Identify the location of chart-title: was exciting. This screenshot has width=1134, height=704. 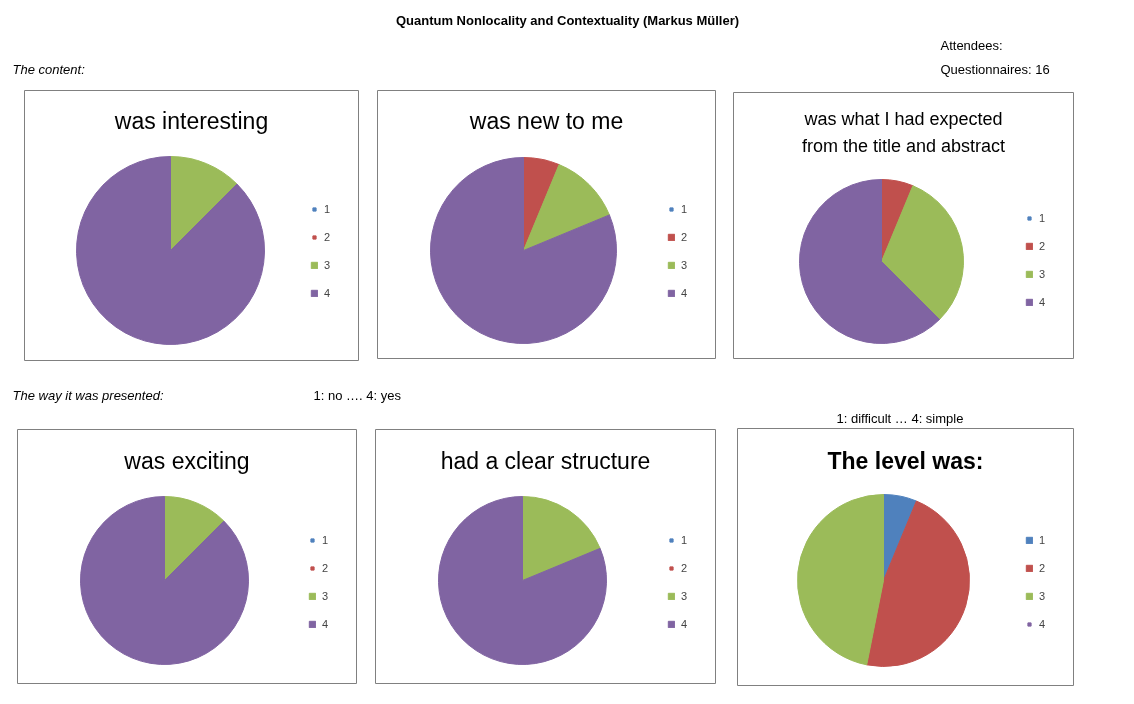
(186, 460).